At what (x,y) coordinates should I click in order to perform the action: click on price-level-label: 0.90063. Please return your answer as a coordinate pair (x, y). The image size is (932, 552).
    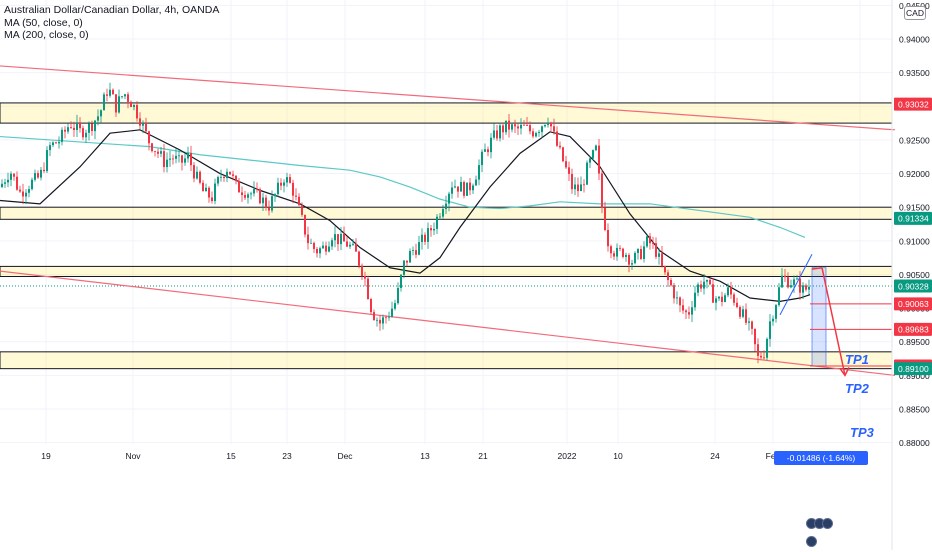
    Looking at the image, I should click on (913, 304).